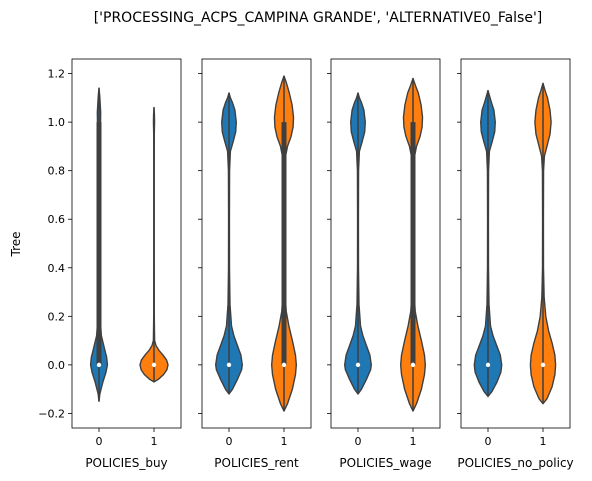 The height and width of the screenshot is (481, 592). Describe the element at coordinates (57, 122) in the screenshot. I see `y-tick-label: 1.0` at that location.